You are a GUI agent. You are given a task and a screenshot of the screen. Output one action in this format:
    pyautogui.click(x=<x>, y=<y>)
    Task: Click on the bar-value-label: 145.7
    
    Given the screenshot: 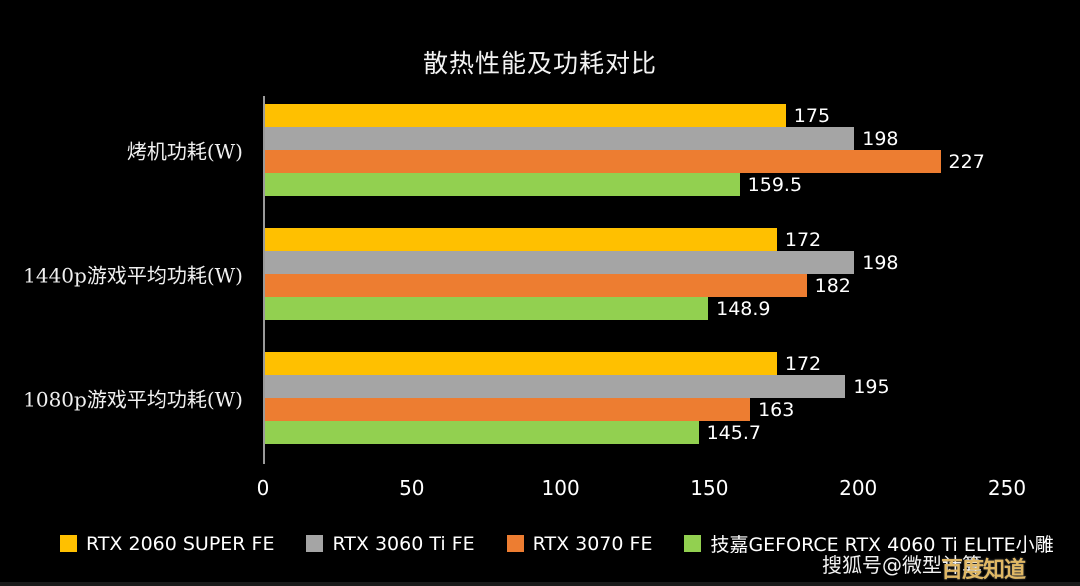 What is the action you would take?
    pyautogui.click(x=733, y=432)
    